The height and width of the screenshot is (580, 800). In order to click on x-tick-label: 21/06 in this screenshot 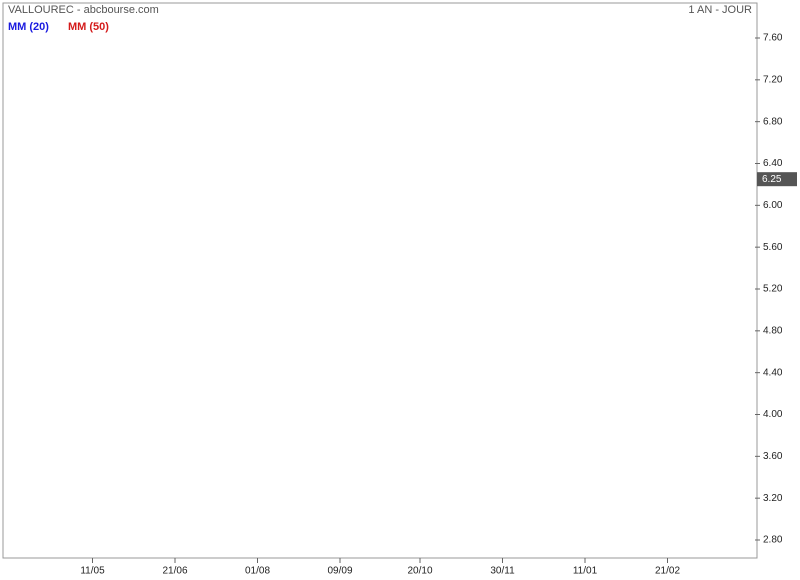, I will do `click(174, 571)`.